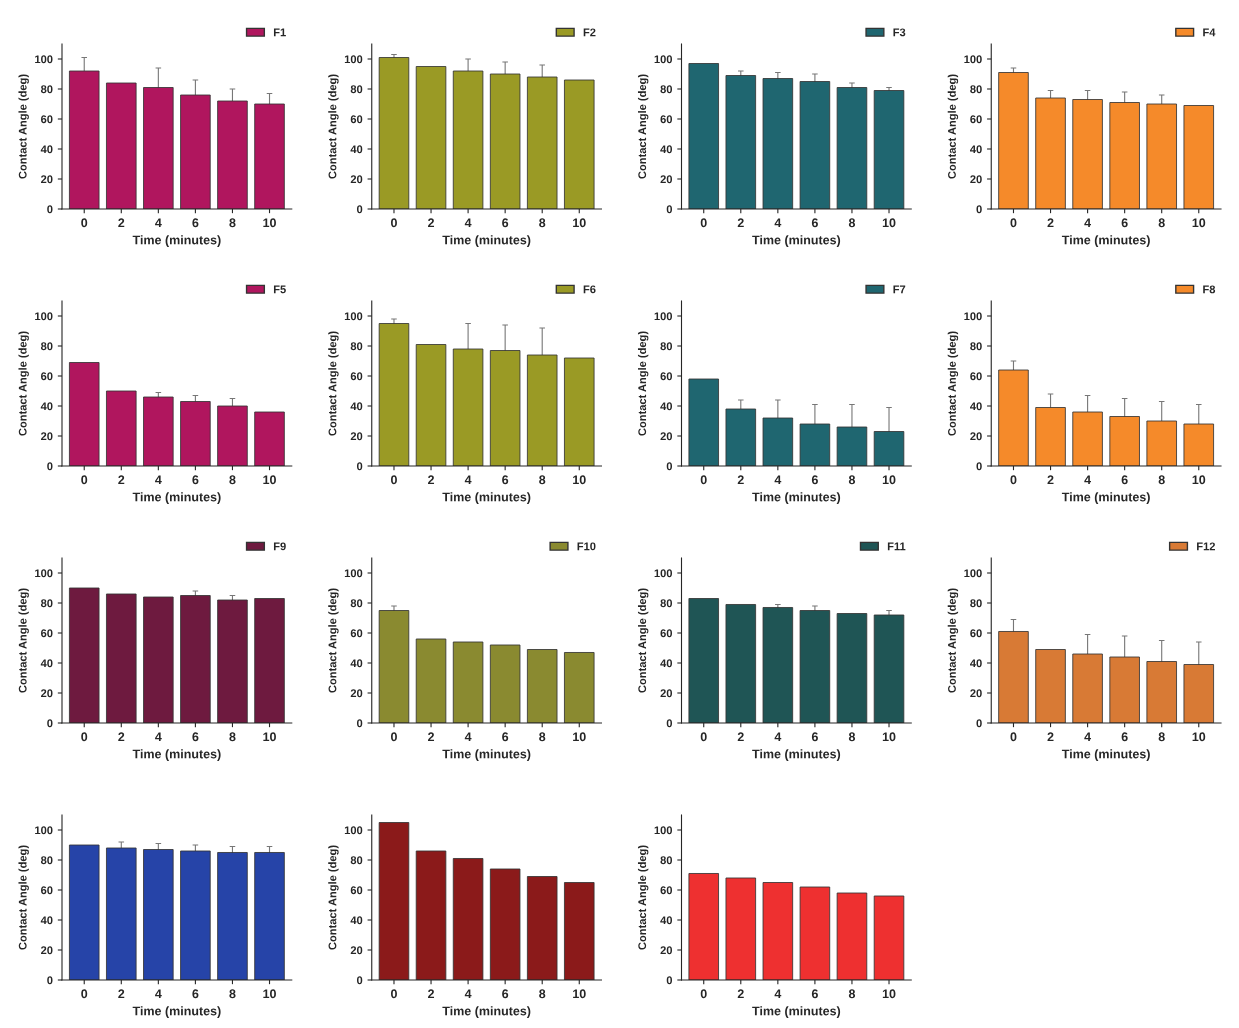 The image size is (1239, 1028). I want to click on legend-label: F1, so click(279, 32).